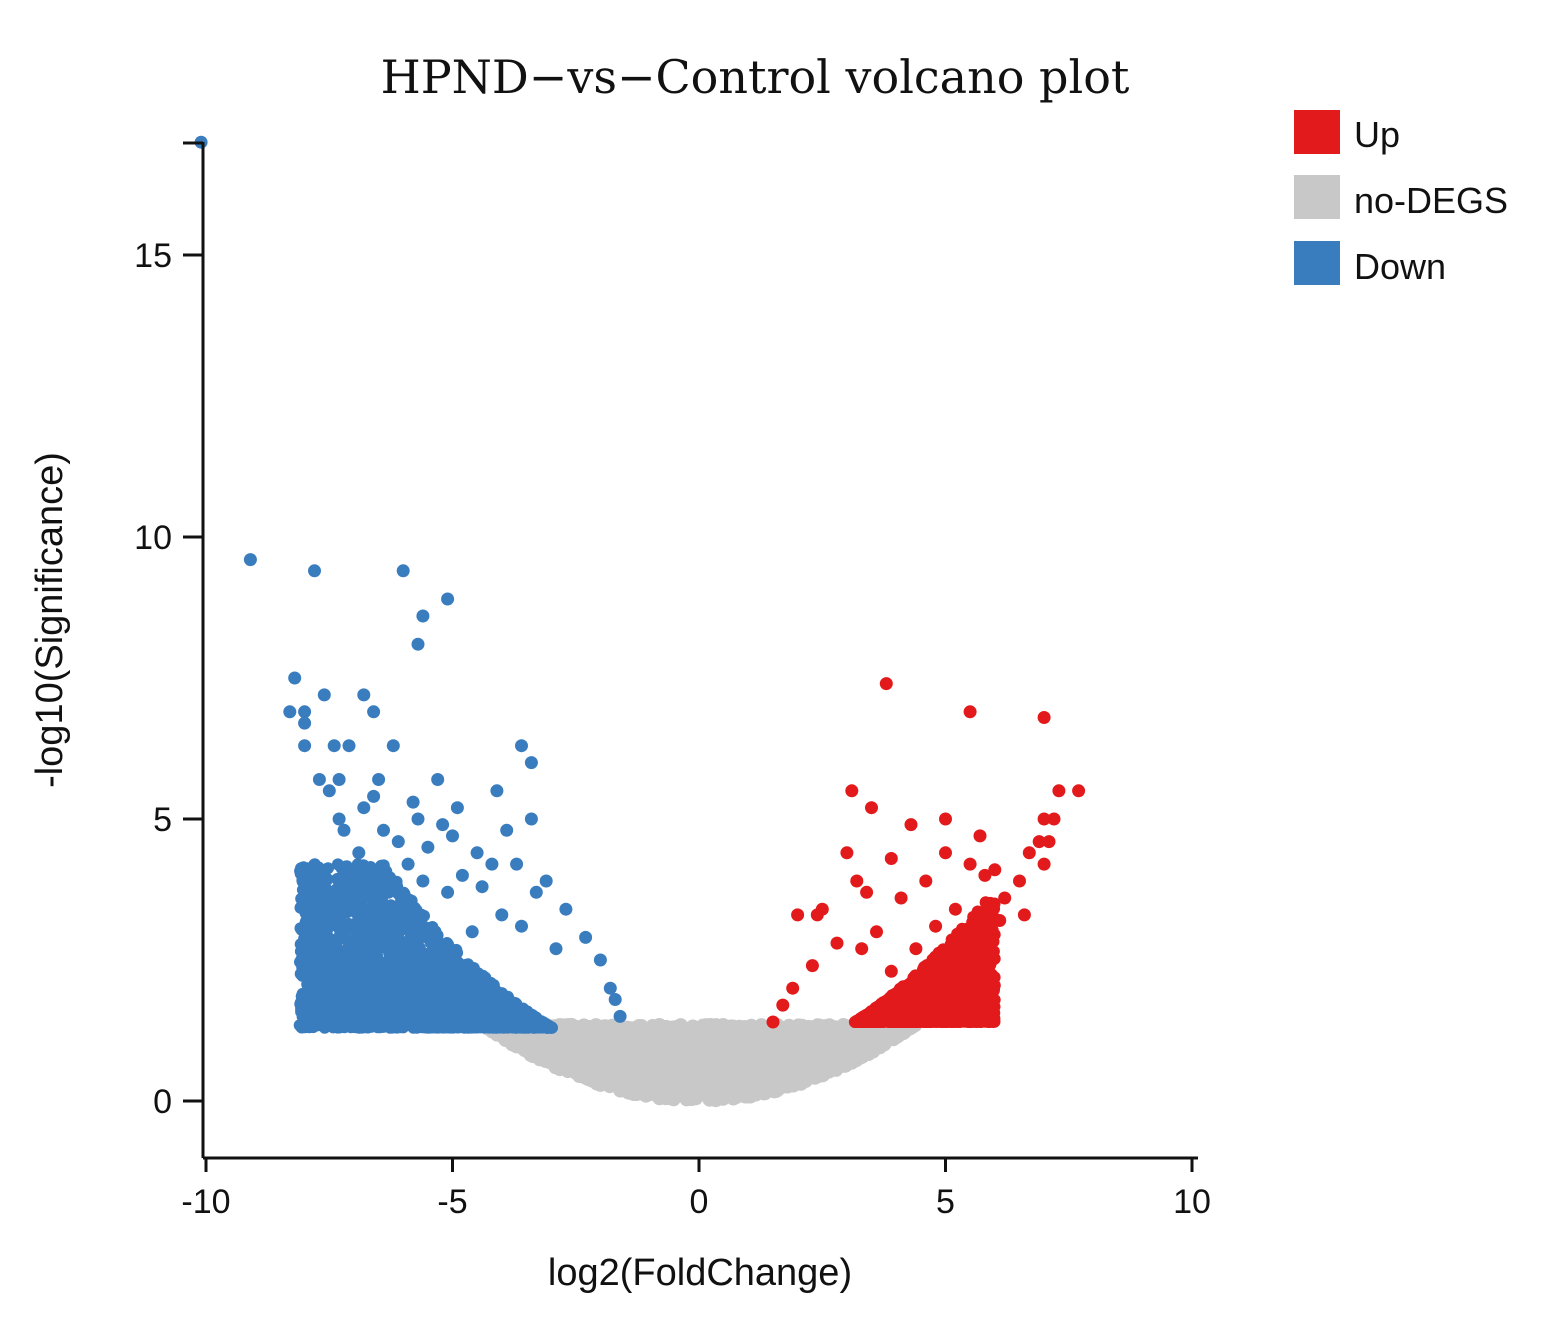 The height and width of the screenshot is (1340, 1556). Describe the element at coordinates (755, 77) in the screenshot. I see `chart-title: HPND−vs−Control volcano plot` at that location.